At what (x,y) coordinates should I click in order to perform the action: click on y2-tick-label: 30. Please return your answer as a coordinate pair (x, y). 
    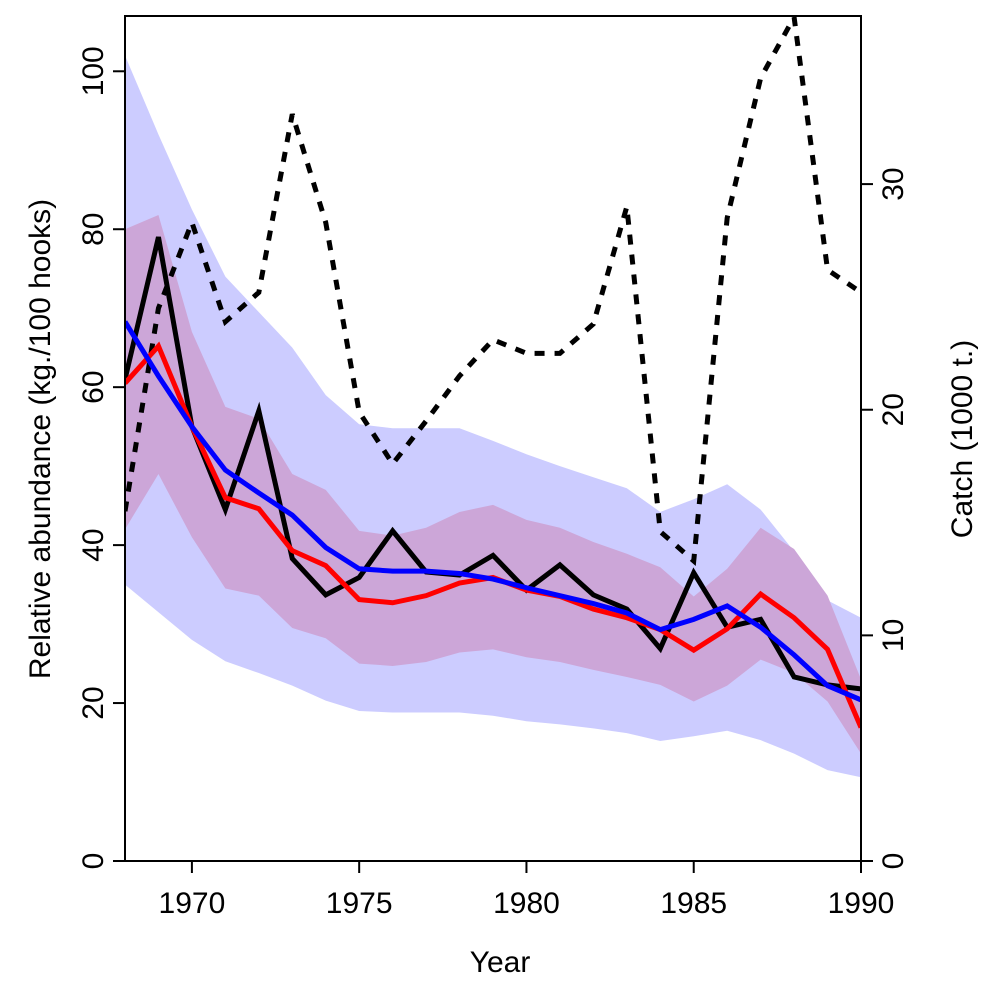
    Looking at the image, I should click on (893, 183).